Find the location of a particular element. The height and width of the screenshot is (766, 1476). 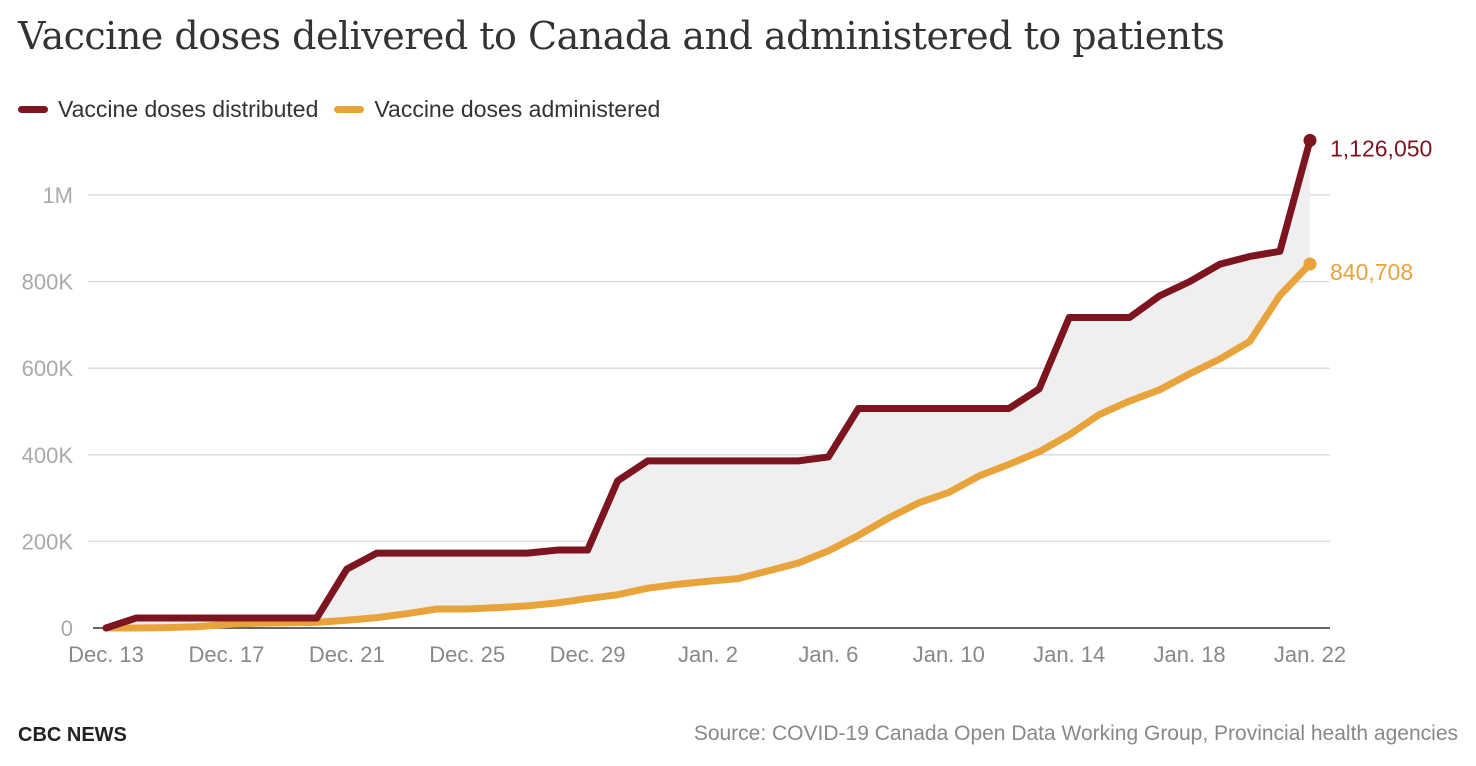

x-tick-label: Dec. 29 is located at coordinates (588, 654).